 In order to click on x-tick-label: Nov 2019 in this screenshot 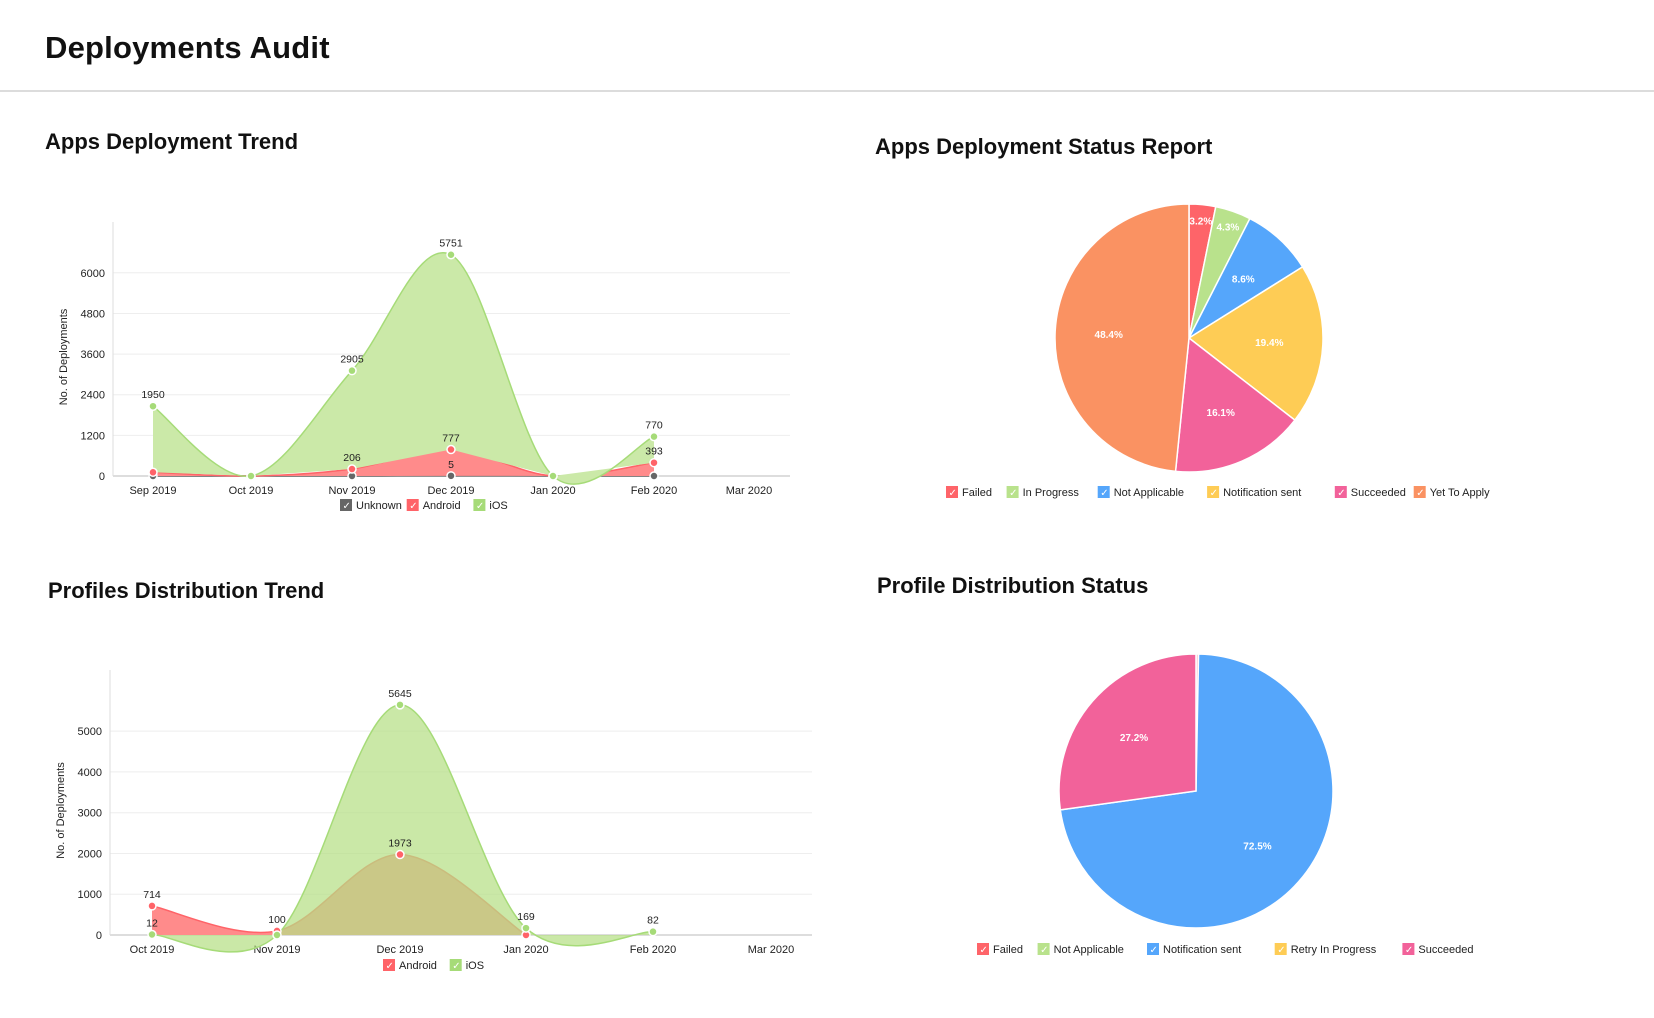, I will do `click(351, 491)`.